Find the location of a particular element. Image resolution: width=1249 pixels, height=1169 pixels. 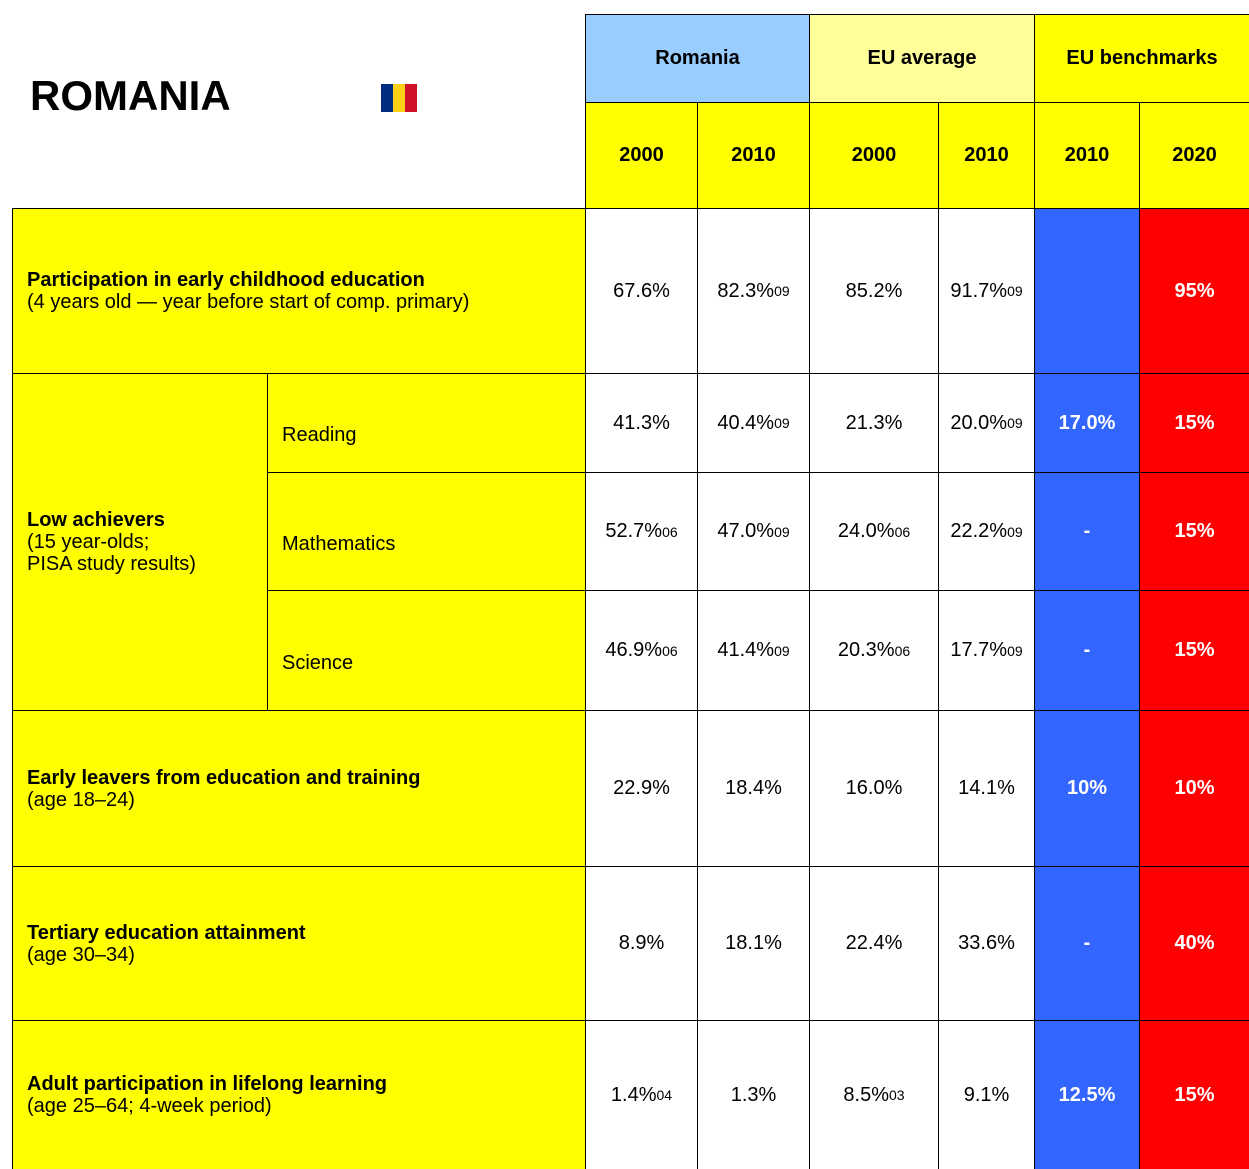

year-header: 2010 is located at coordinates (986, 155).